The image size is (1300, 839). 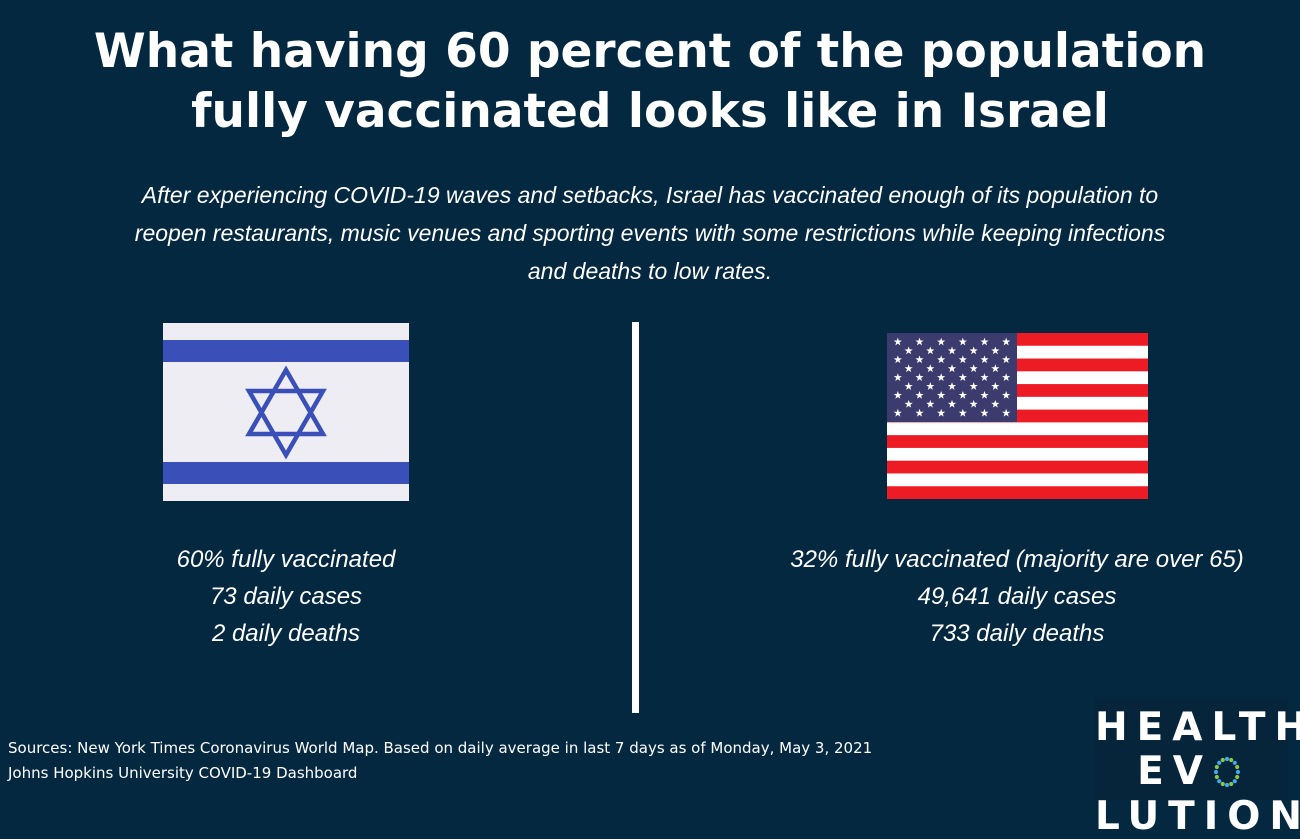 What do you see at coordinates (635, 517) in the screenshot?
I see `divider` at bounding box center [635, 517].